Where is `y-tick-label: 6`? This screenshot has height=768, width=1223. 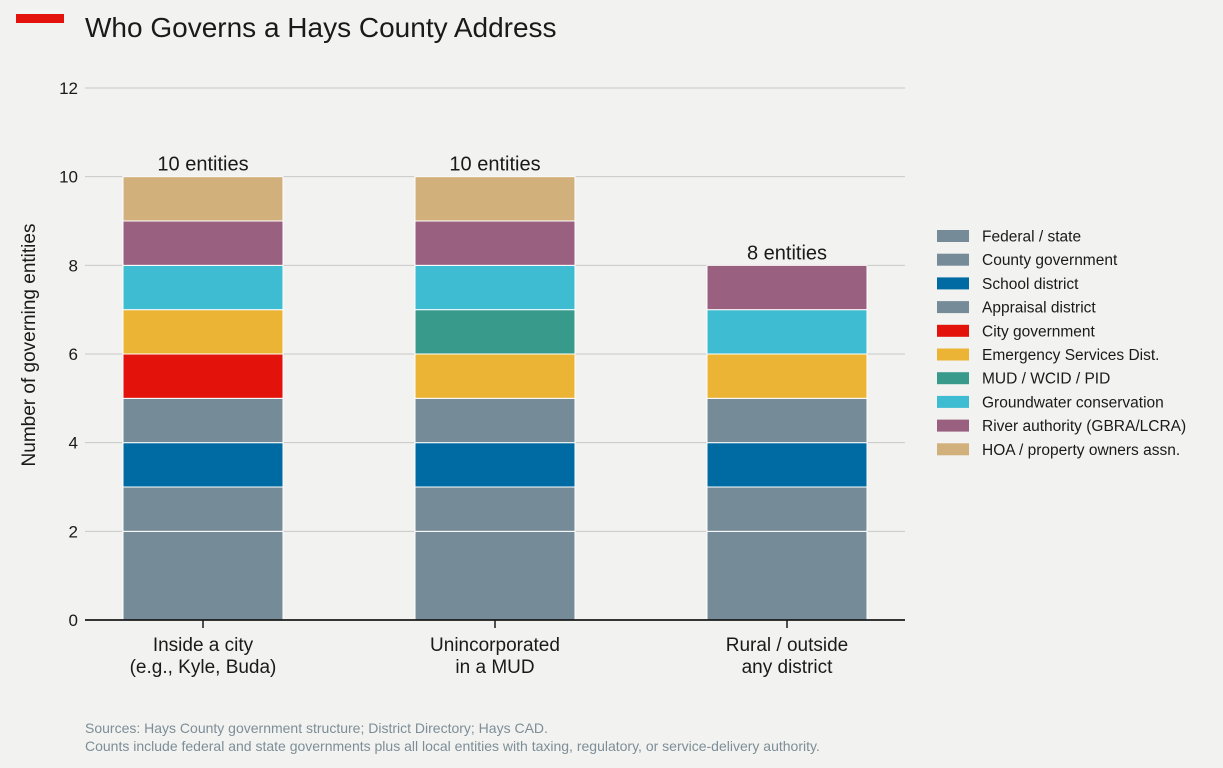 y-tick-label: 6 is located at coordinates (73, 354).